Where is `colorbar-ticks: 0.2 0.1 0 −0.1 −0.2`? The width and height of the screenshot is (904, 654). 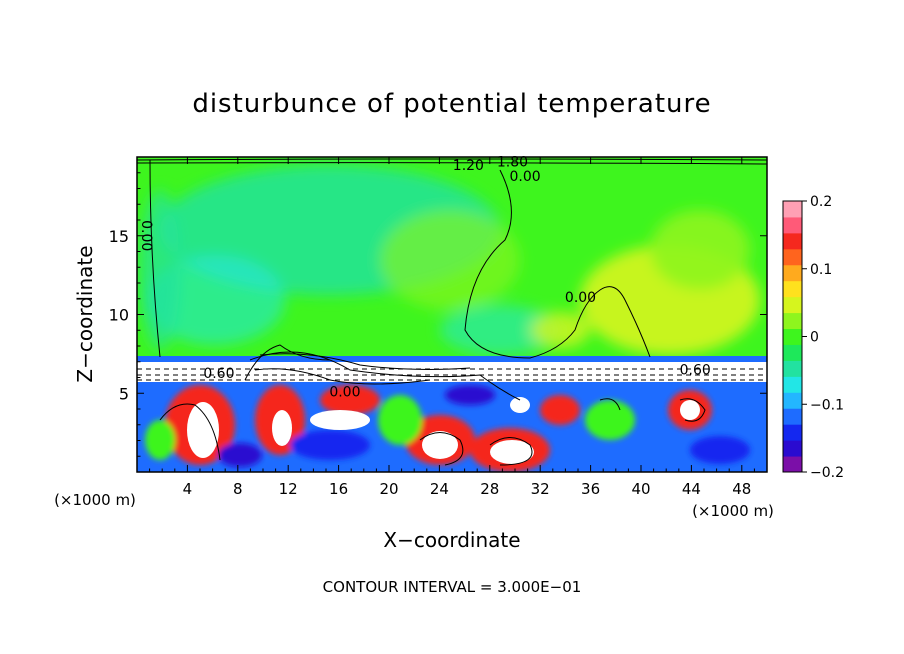 colorbar-ticks: 0.2 0.1 0 −0.1 −0.2 is located at coordinates (823, 337).